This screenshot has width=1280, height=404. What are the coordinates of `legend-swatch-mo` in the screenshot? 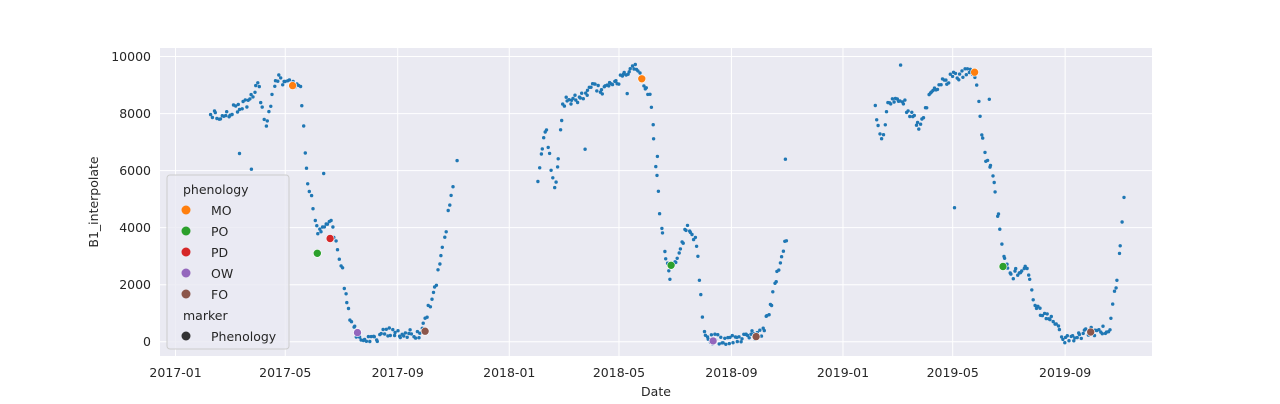 It's located at (186, 210).